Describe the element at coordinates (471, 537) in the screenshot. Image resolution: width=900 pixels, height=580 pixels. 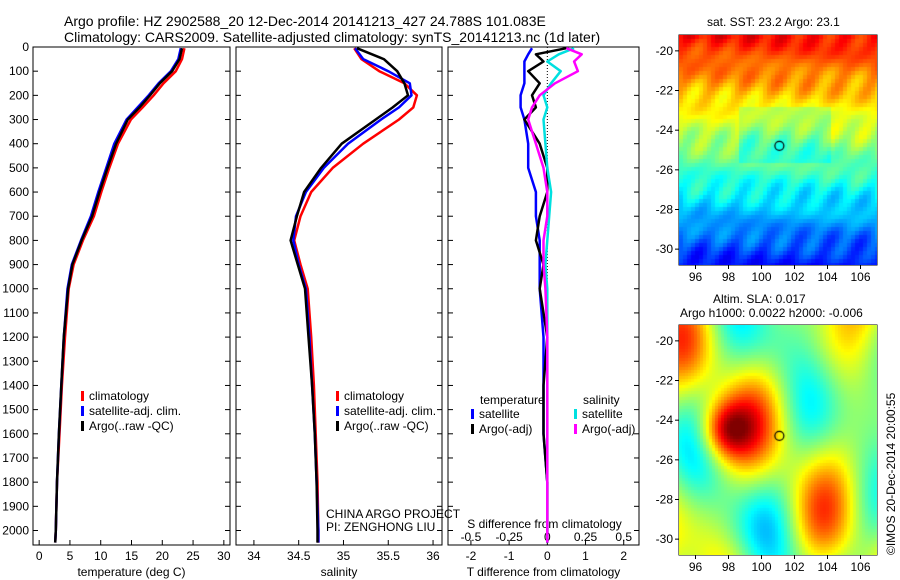
I see `top-tick-label: -0.5` at that location.